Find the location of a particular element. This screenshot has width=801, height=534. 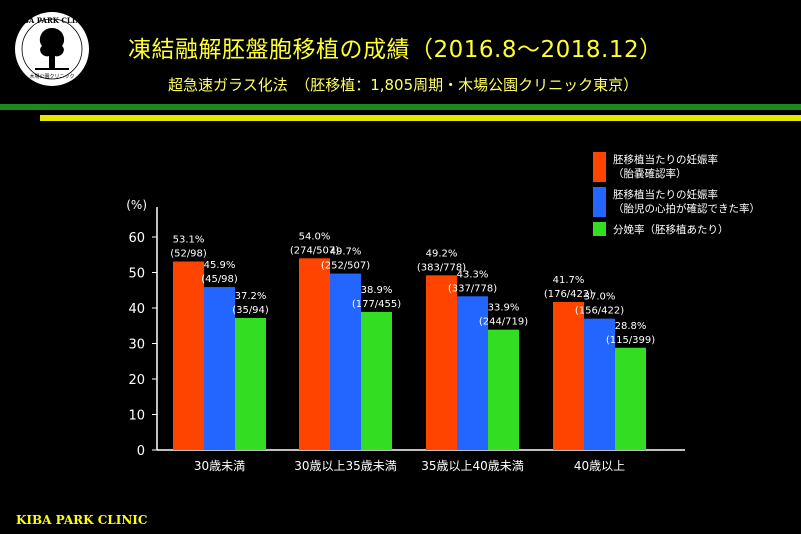

bar-value-label: 45.9% is located at coordinates (220, 265).